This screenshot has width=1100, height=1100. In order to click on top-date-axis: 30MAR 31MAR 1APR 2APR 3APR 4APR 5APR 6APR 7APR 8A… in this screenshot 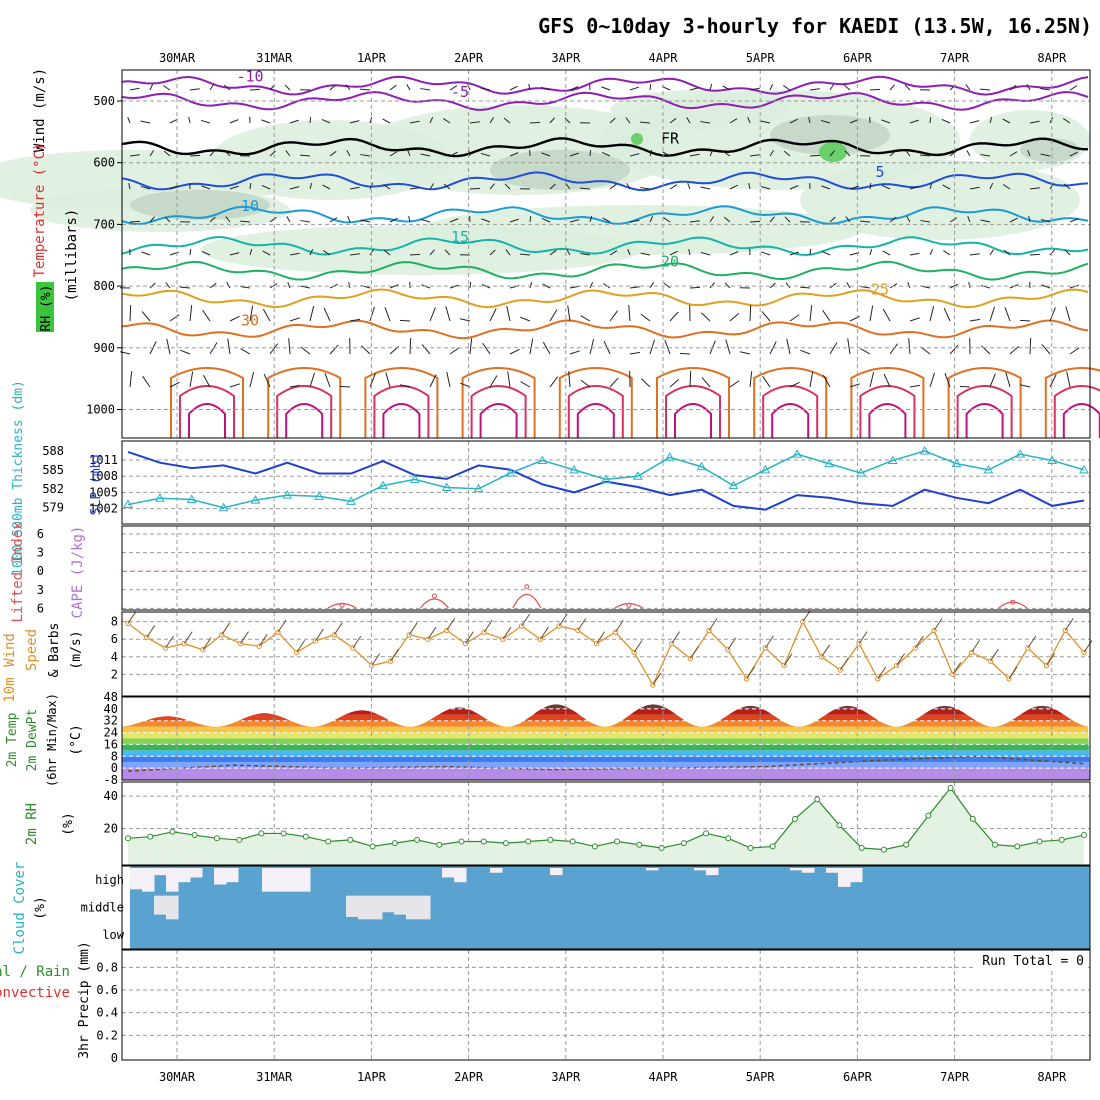, I will do `click(613, 58)`.